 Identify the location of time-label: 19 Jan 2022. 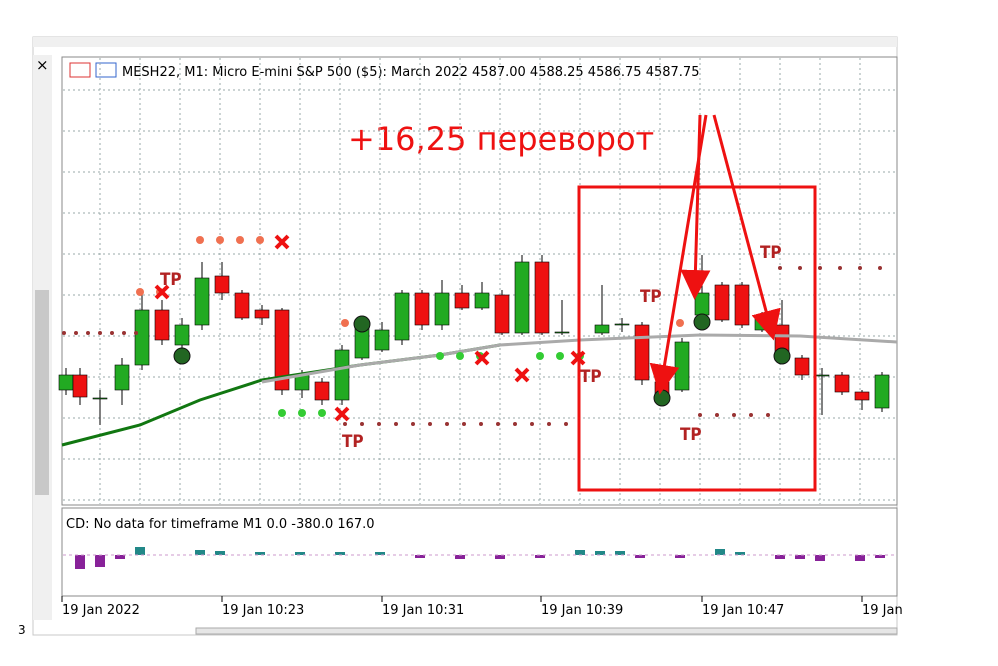
(101, 610).